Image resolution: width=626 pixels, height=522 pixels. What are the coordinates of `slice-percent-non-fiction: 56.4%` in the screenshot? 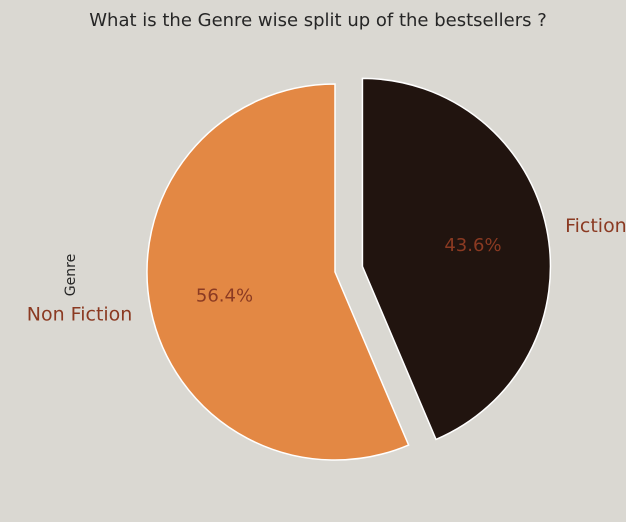 It's located at (224, 296).